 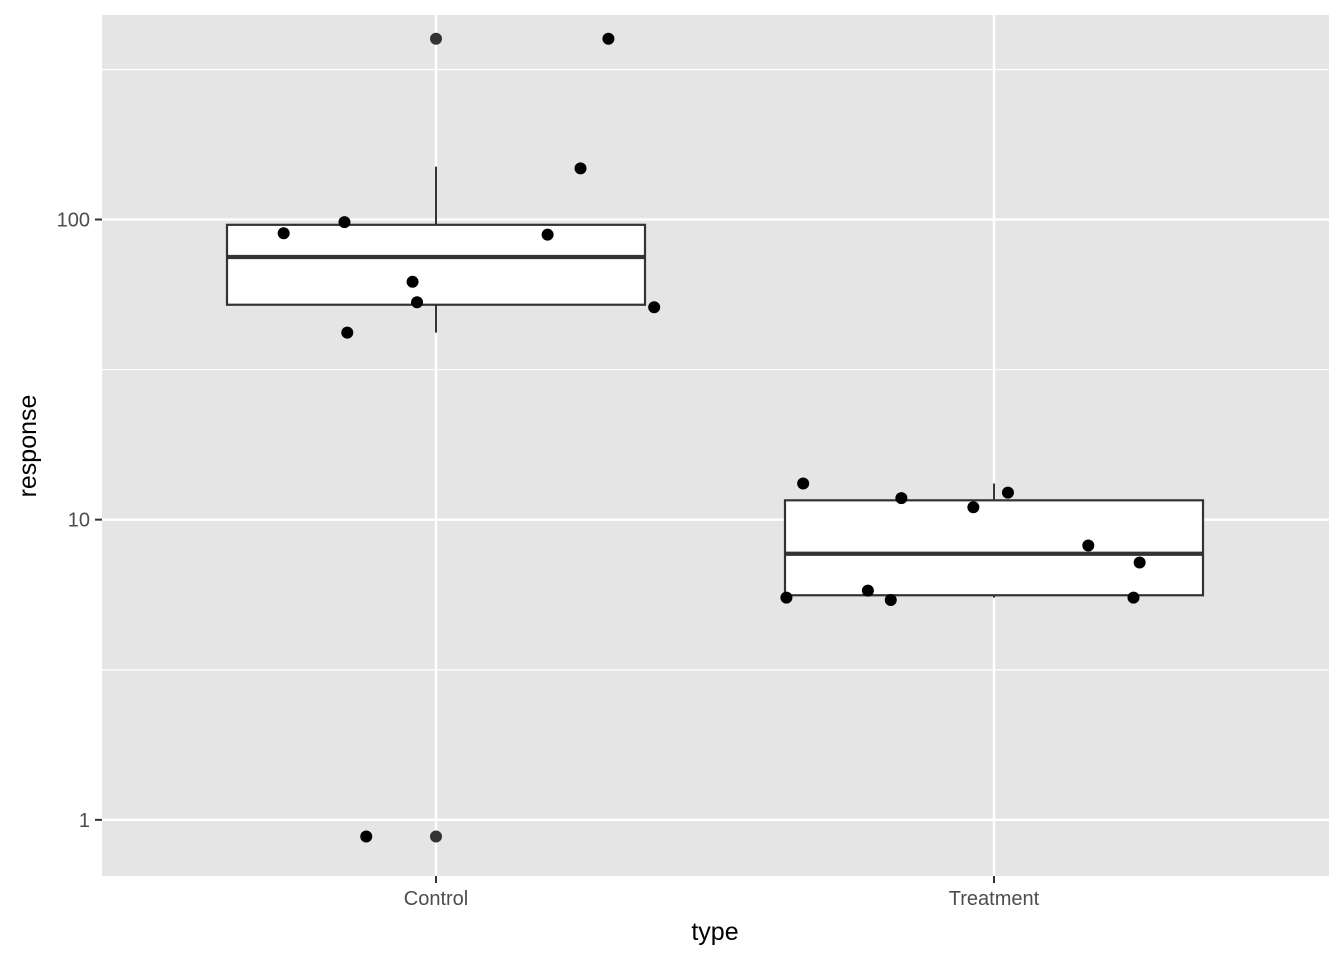 What do you see at coordinates (84, 821) in the screenshot?
I see `y-tick-label: 1` at bounding box center [84, 821].